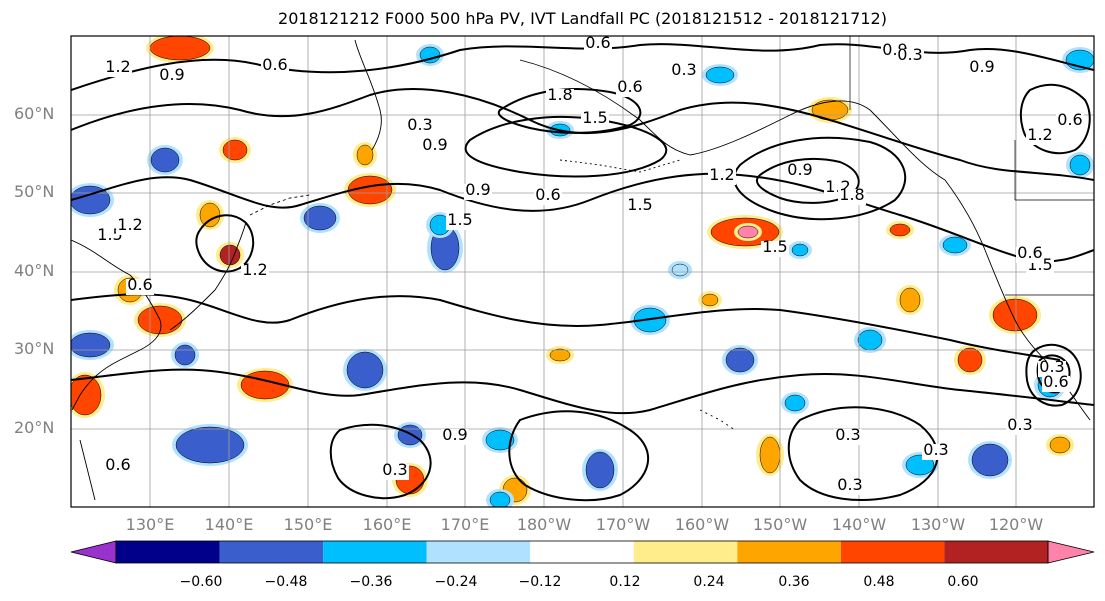 The height and width of the screenshot is (601, 1105). I want to click on lon-label-180w: 180°W, so click(544, 524).